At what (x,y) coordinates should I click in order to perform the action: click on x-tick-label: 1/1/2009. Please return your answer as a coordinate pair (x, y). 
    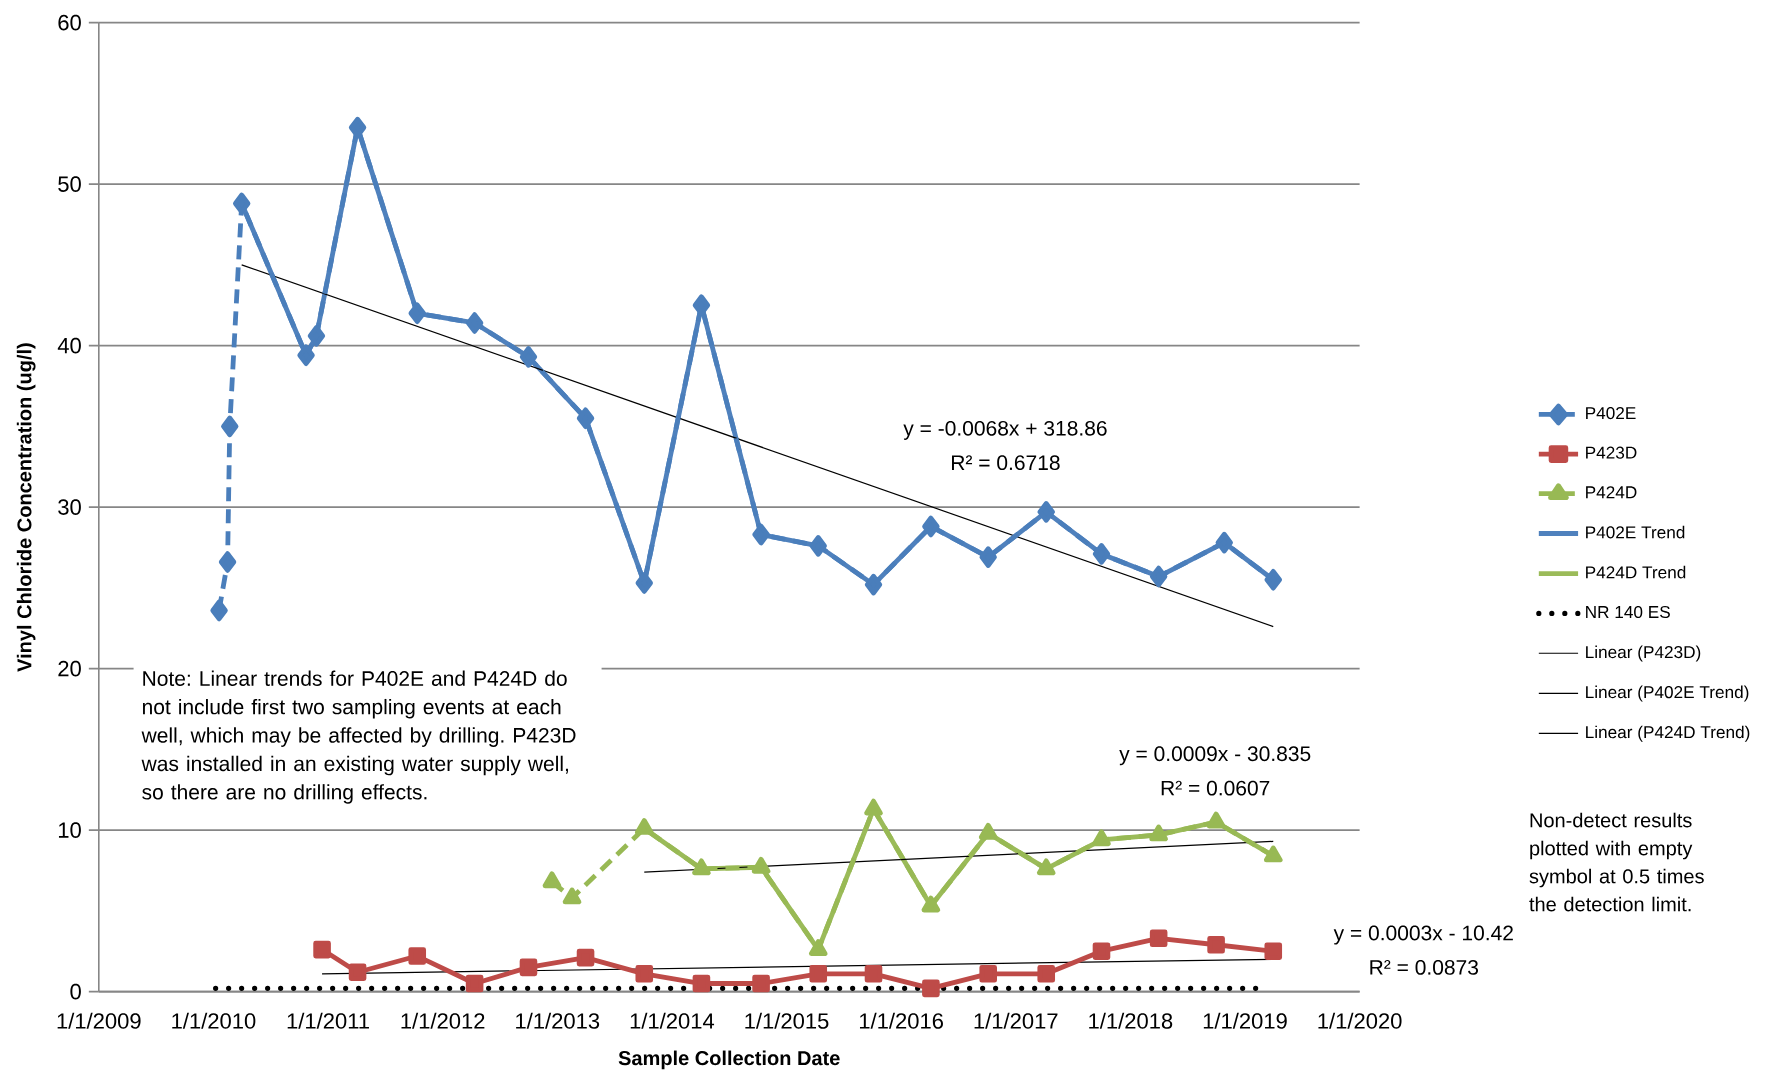
    Looking at the image, I should click on (99, 1020).